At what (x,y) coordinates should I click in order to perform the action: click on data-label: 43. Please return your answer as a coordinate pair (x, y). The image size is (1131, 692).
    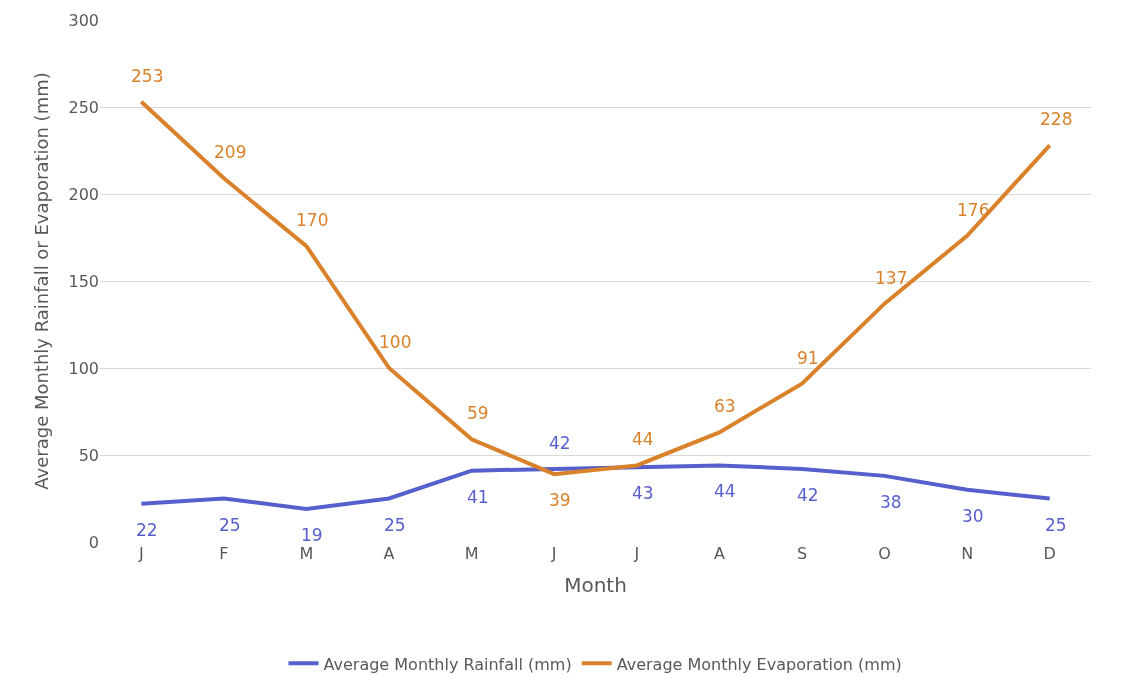
    Looking at the image, I should click on (643, 493).